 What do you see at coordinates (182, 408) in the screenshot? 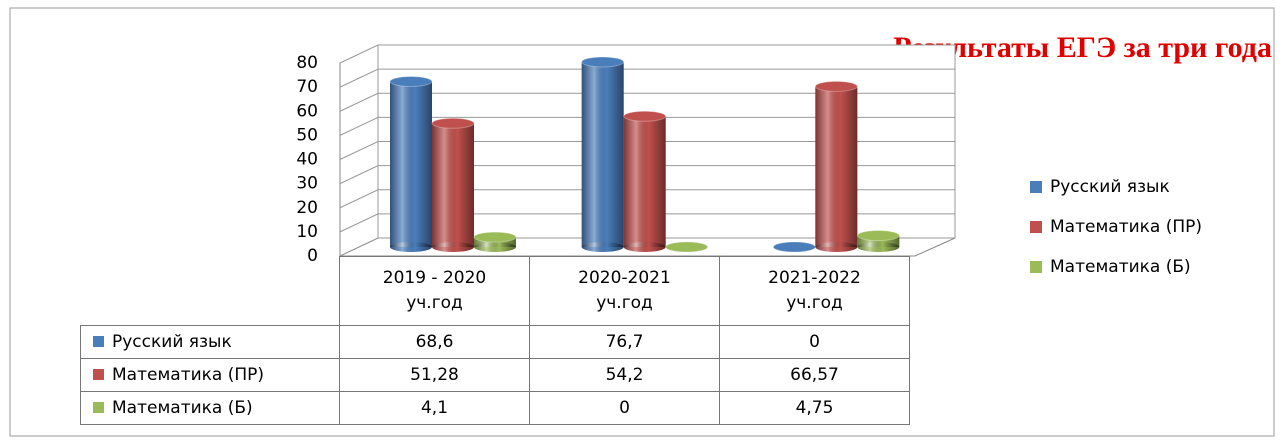
I see `table-series-name: Математика (Б)` at bounding box center [182, 408].